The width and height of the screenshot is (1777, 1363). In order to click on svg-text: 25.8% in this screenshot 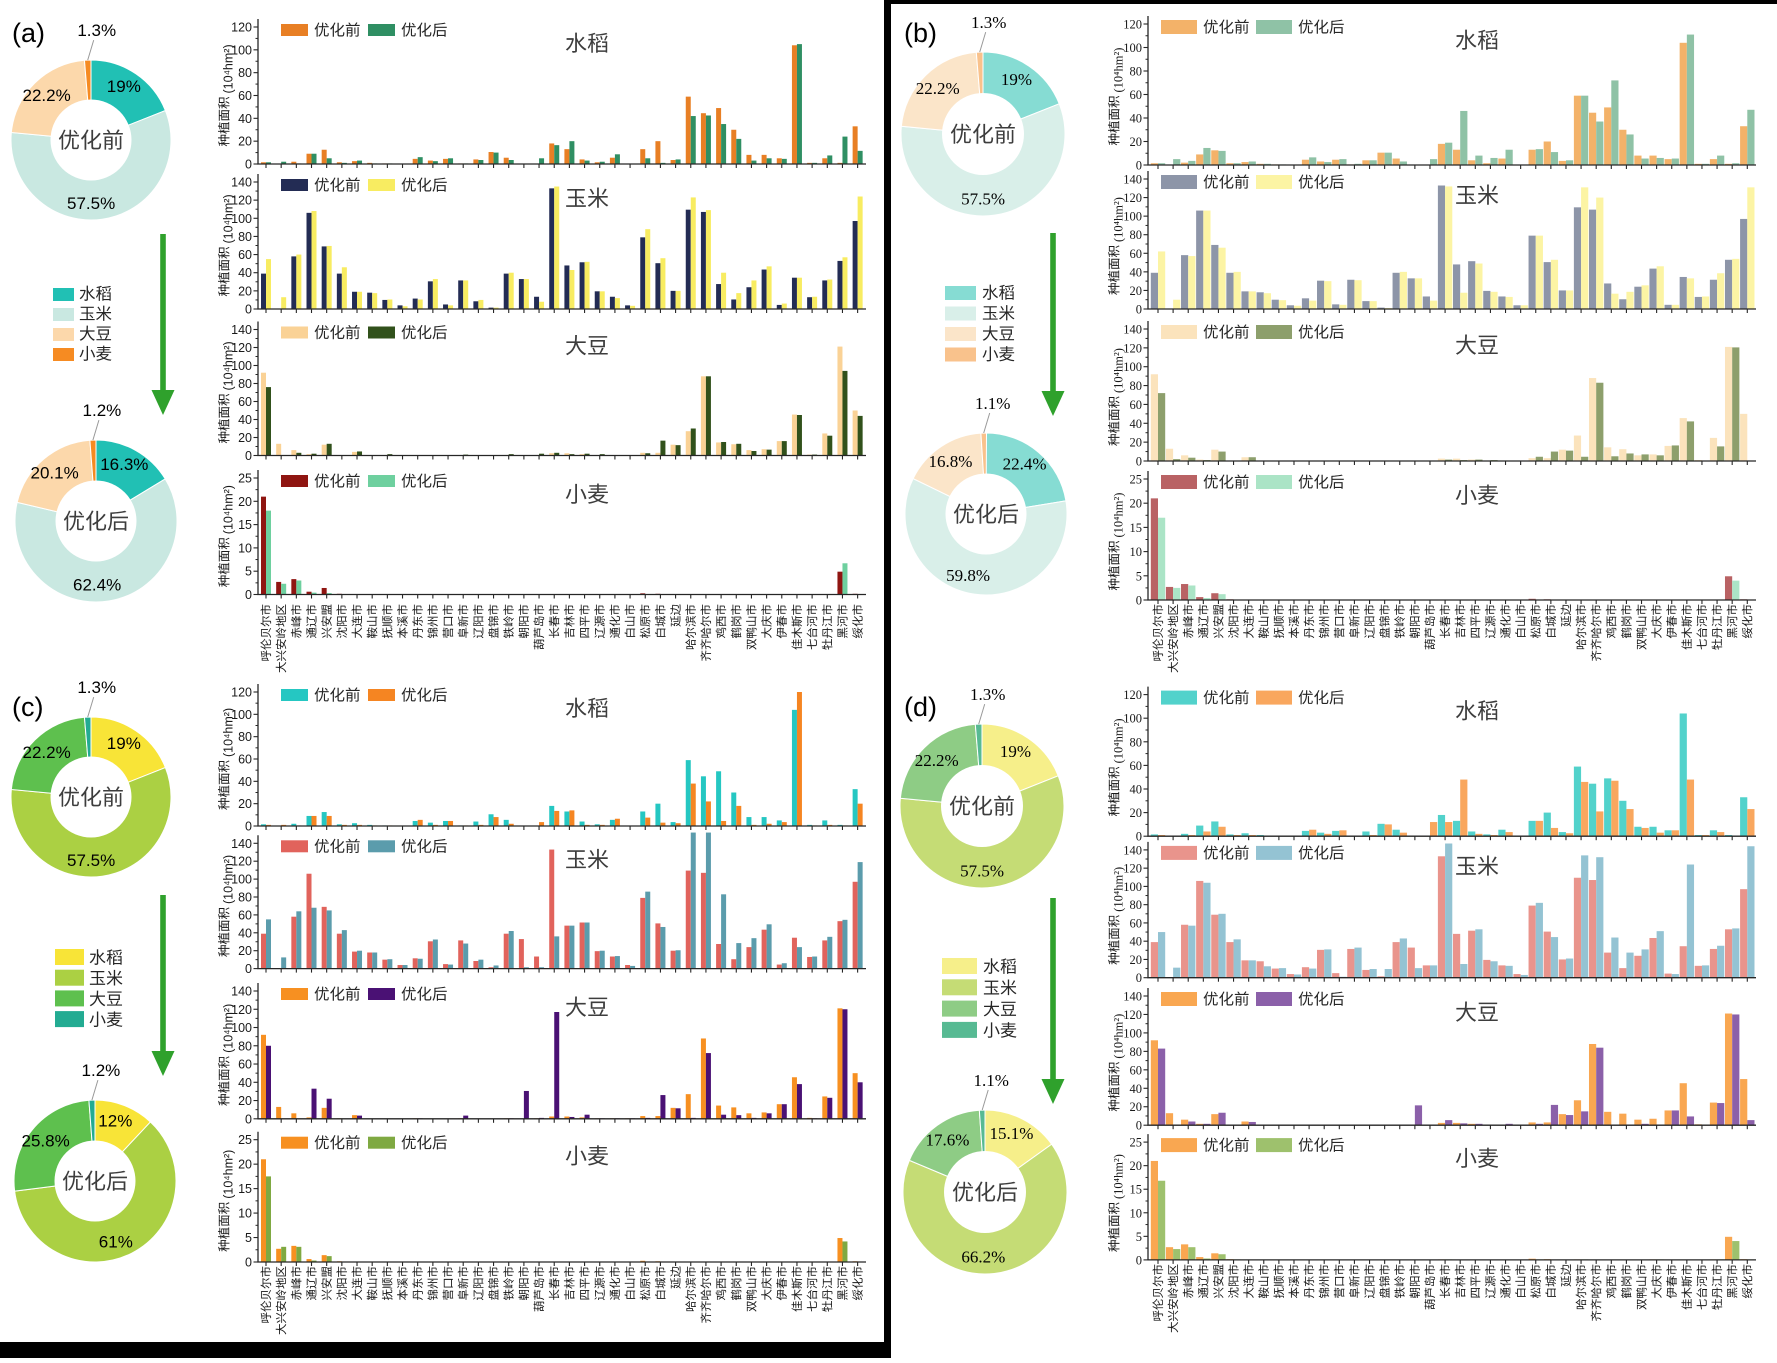, I will do `click(45, 1141)`.